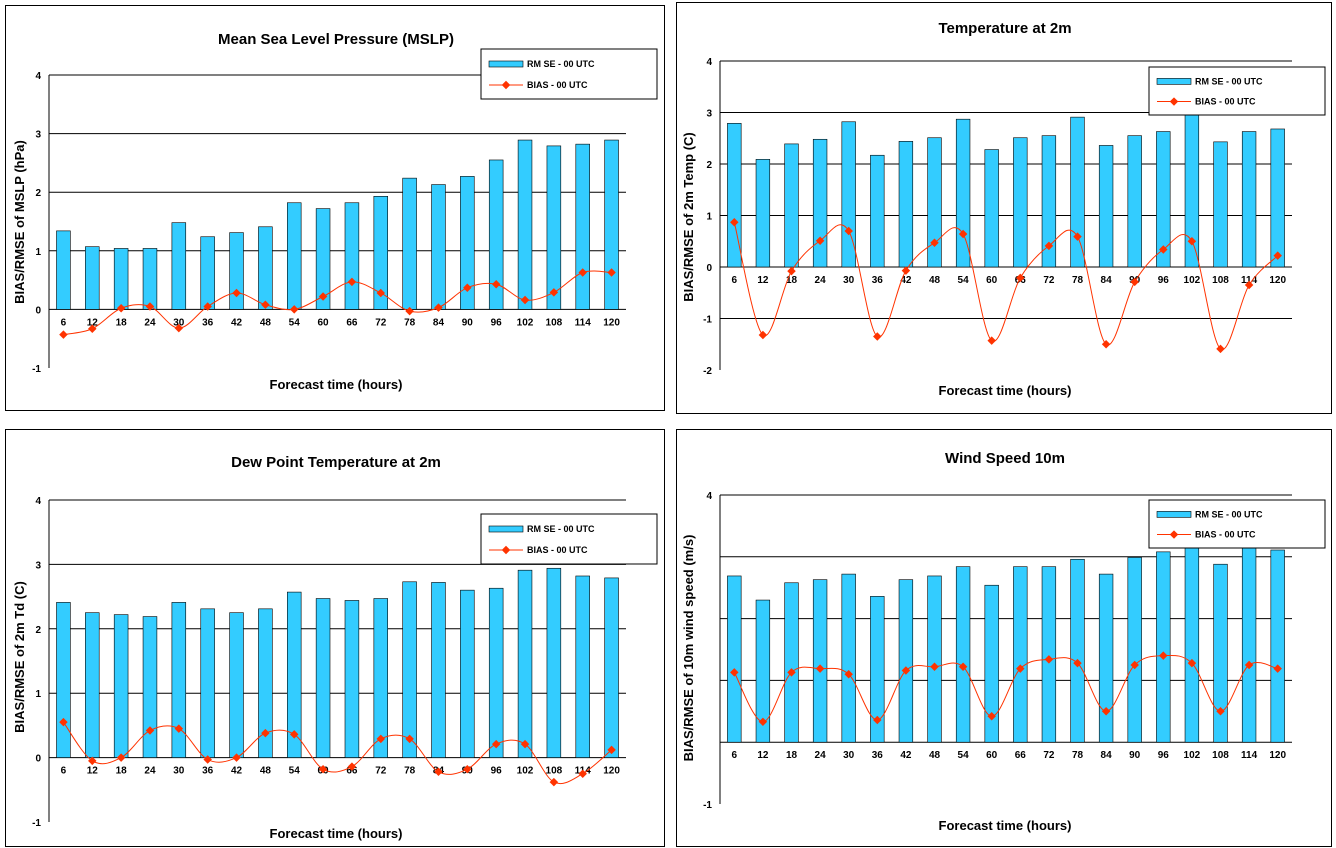 Image resolution: width=1336 pixels, height=848 pixels. Describe the element at coordinates (569, 74) in the screenshot. I see `legend-box` at that location.